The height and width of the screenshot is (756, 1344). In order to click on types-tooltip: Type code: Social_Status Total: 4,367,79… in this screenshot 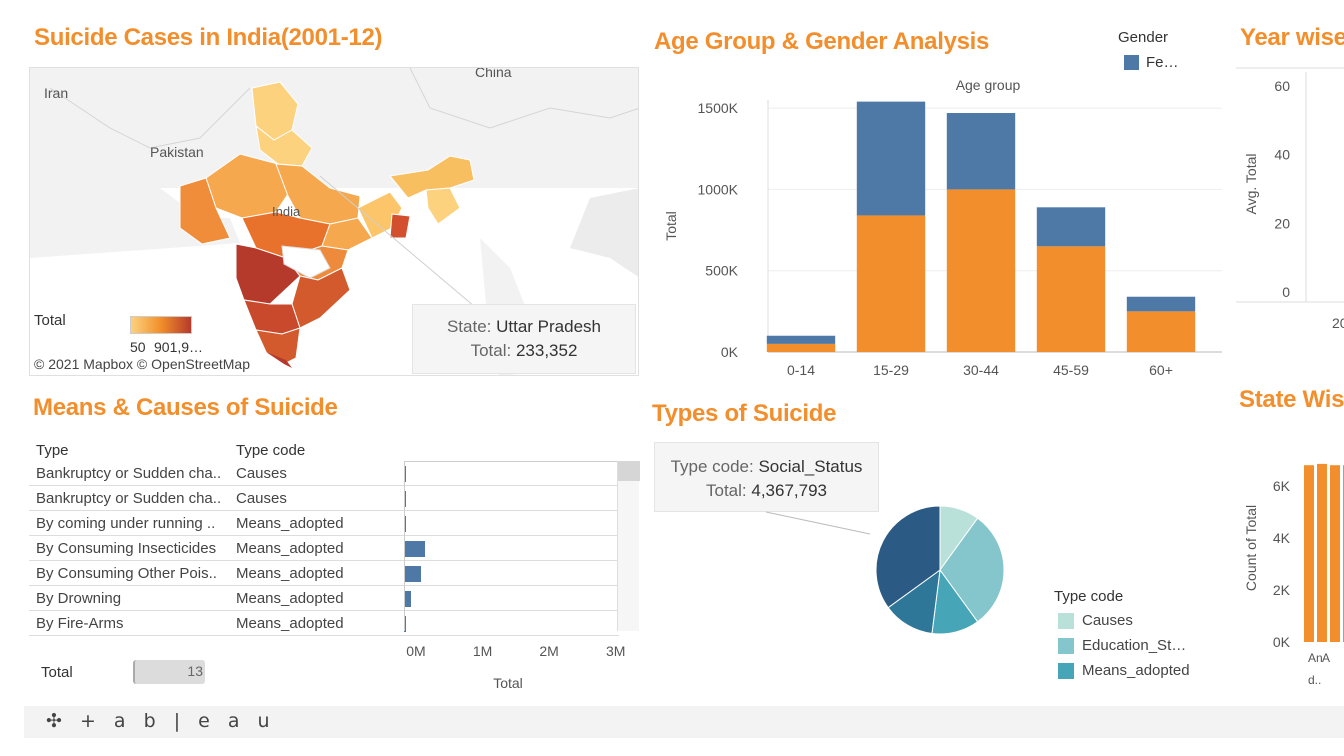, I will do `click(766, 477)`.